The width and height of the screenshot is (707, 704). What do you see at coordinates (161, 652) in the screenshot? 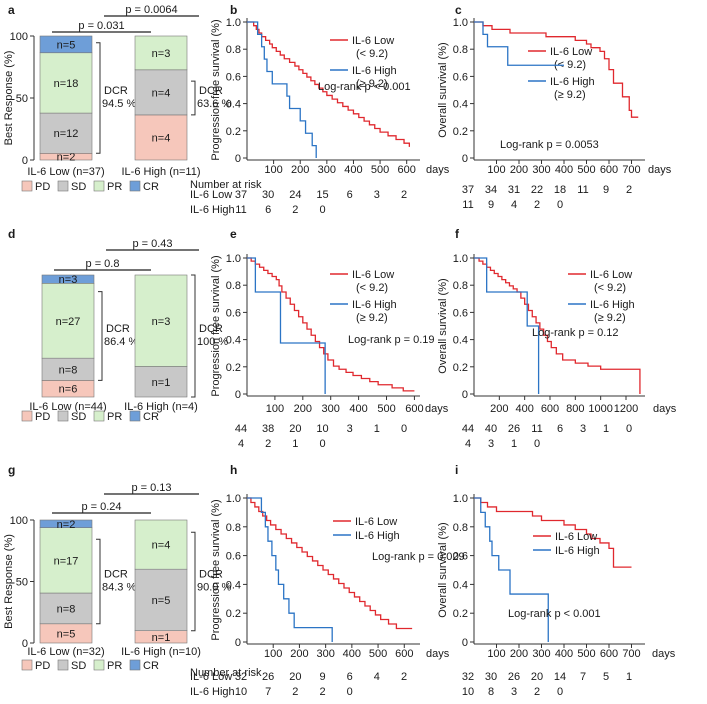
I see `category-label: IL-6 High (n=10)` at bounding box center [161, 652].